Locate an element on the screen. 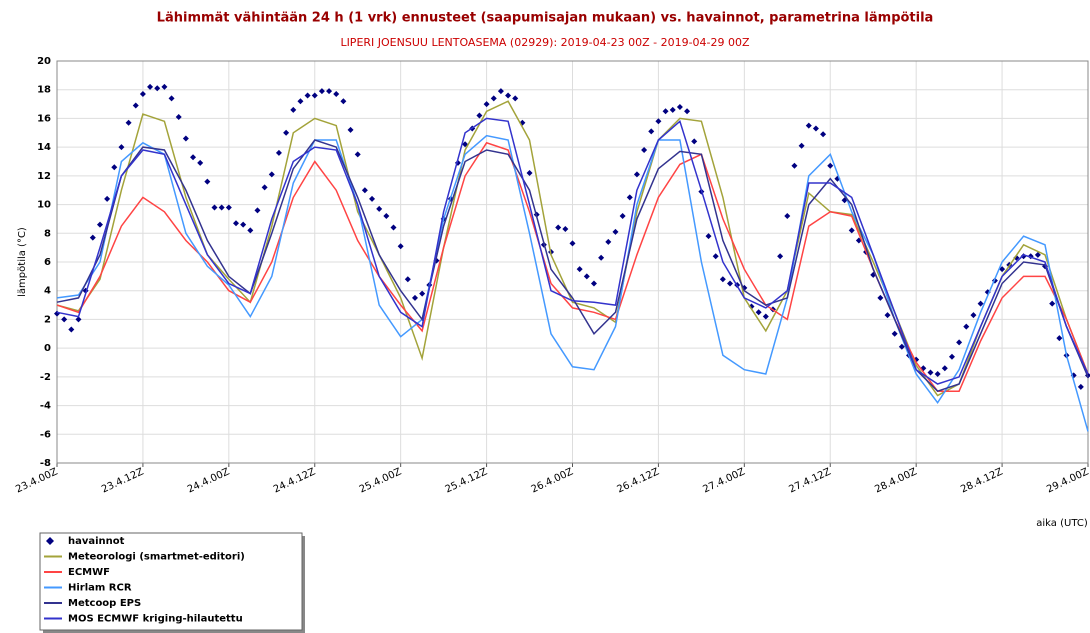  y-tick-label: 4 is located at coordinates (47, 291).